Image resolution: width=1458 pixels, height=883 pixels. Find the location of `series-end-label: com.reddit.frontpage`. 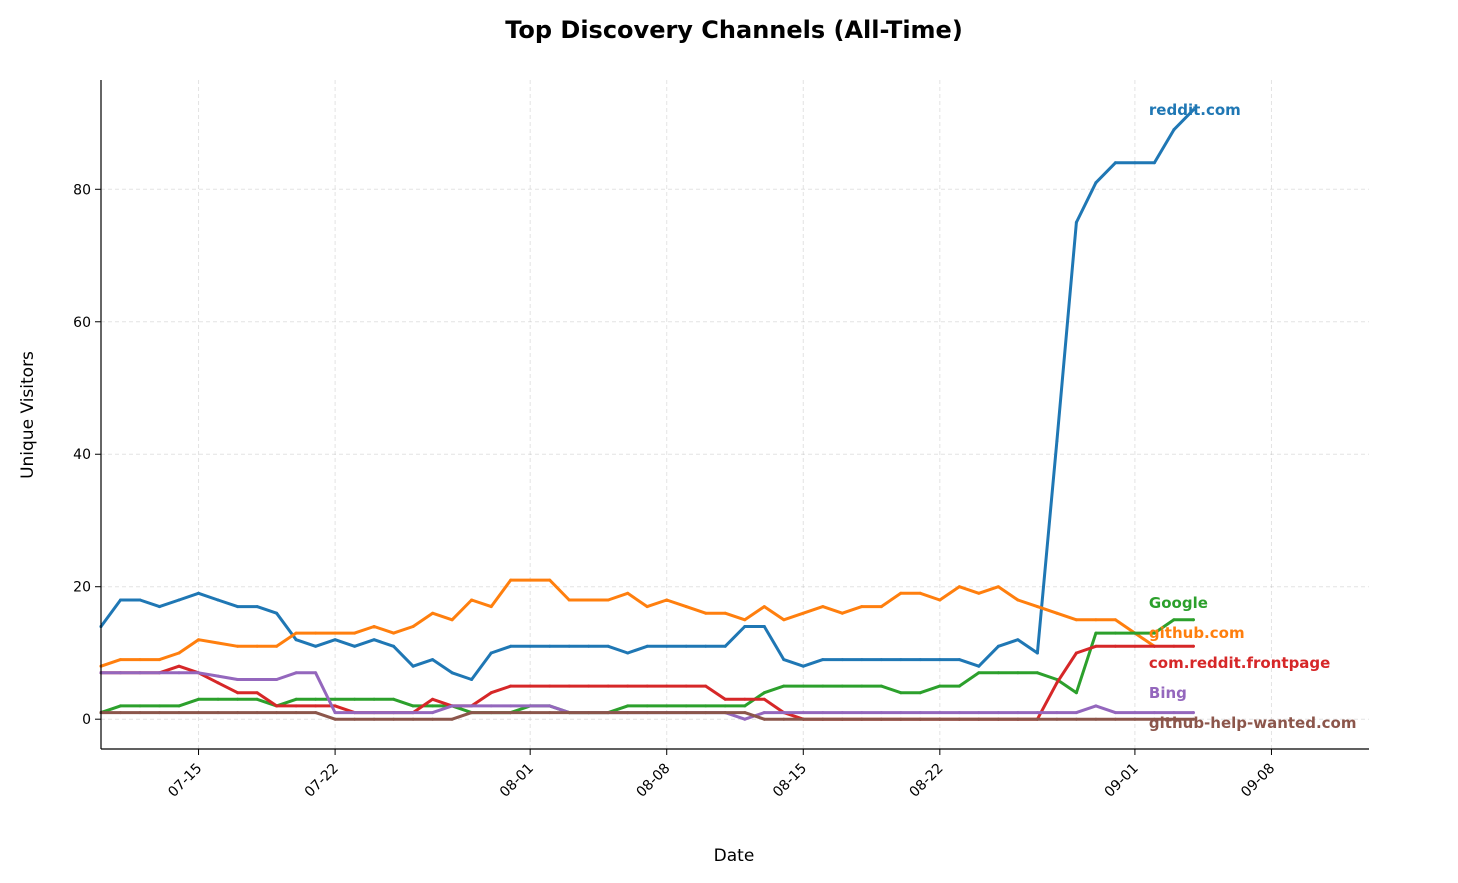

series-end-label: com.reddit.frontpage is located at coordinates (1239, 663).